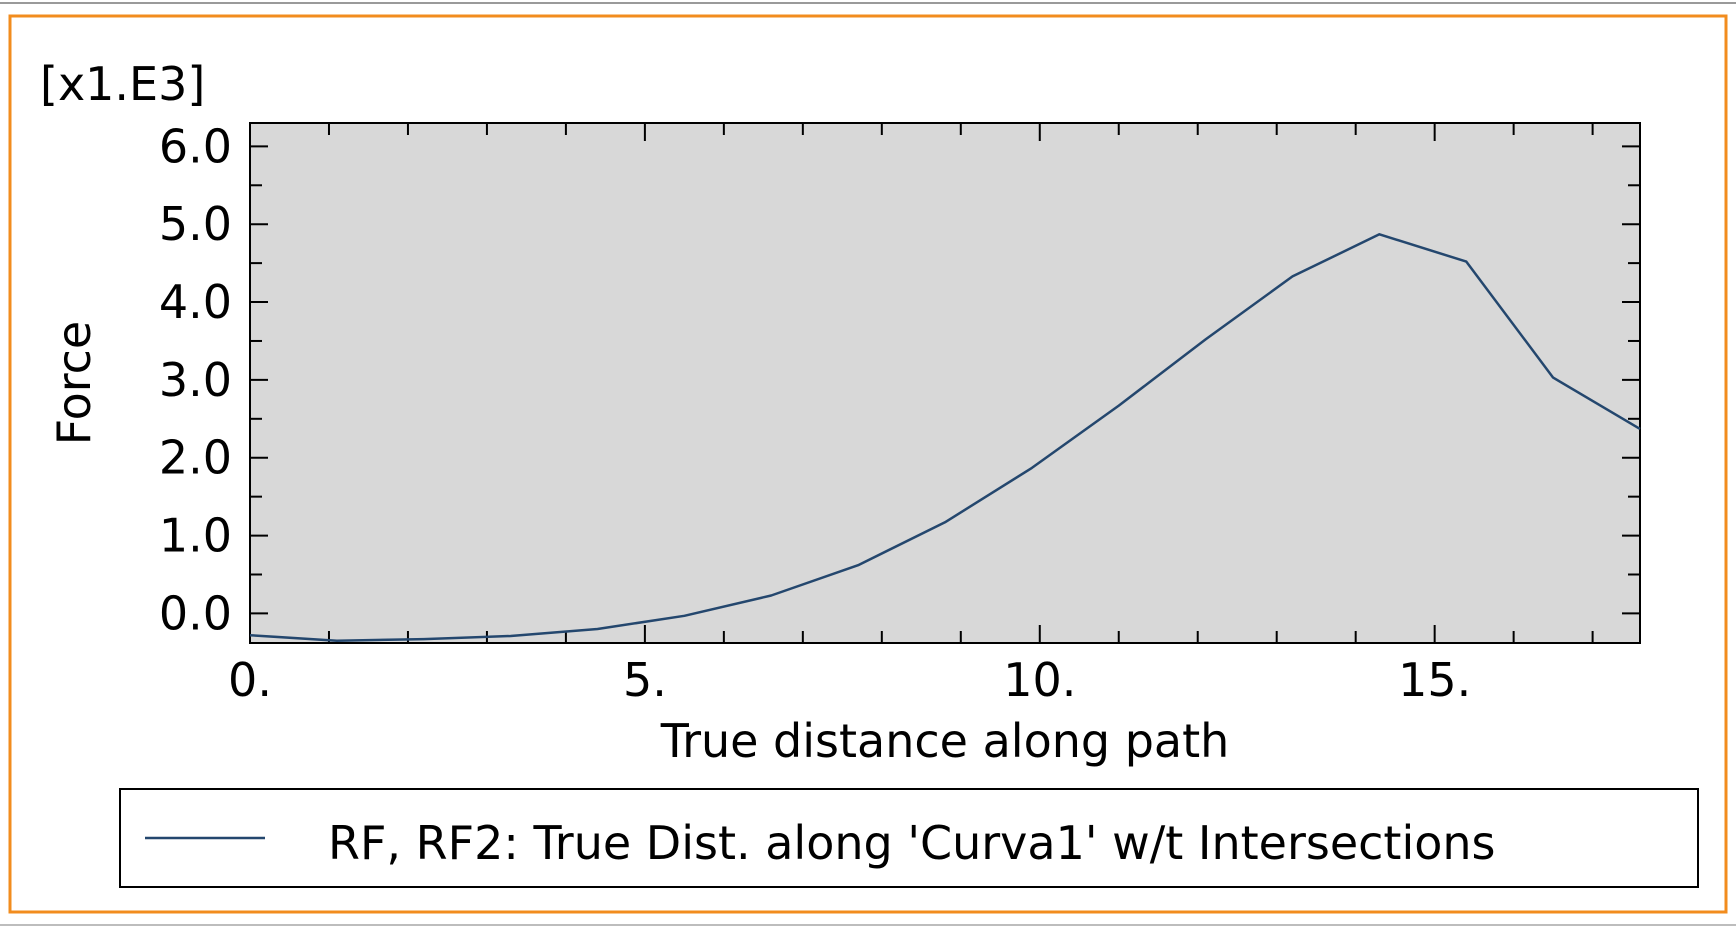 Image resolution: width=1736 pixels, height=932 pixels. I want to click on x-tick-label: 10., so click(1039, 680).